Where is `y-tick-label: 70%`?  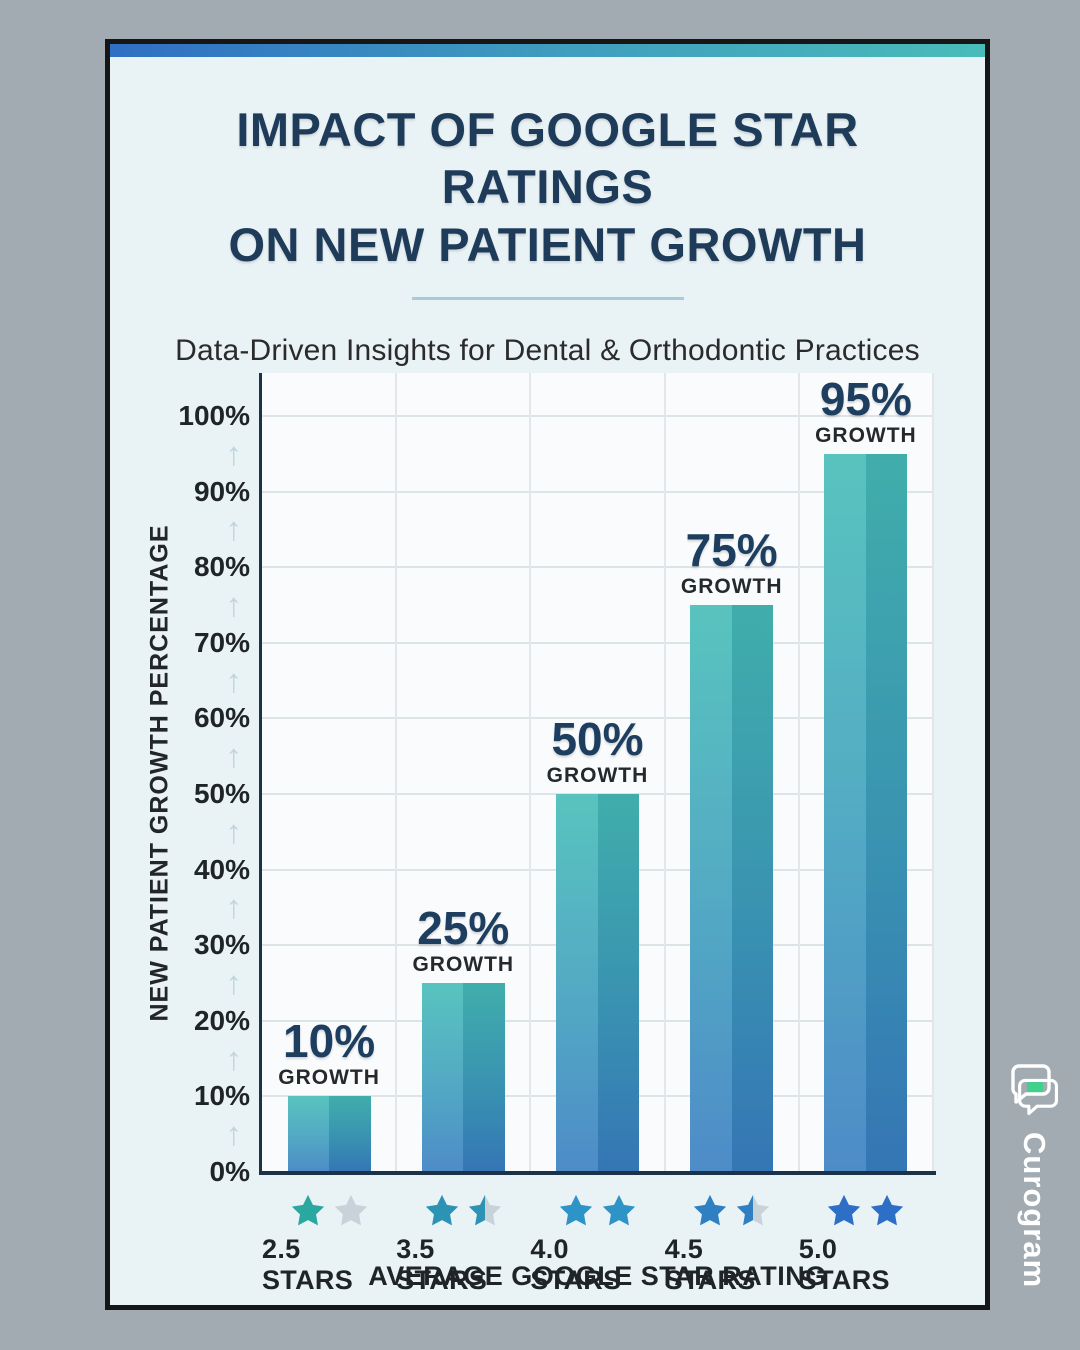
y-tick-label: 70% is located at coordinates (221, 642).